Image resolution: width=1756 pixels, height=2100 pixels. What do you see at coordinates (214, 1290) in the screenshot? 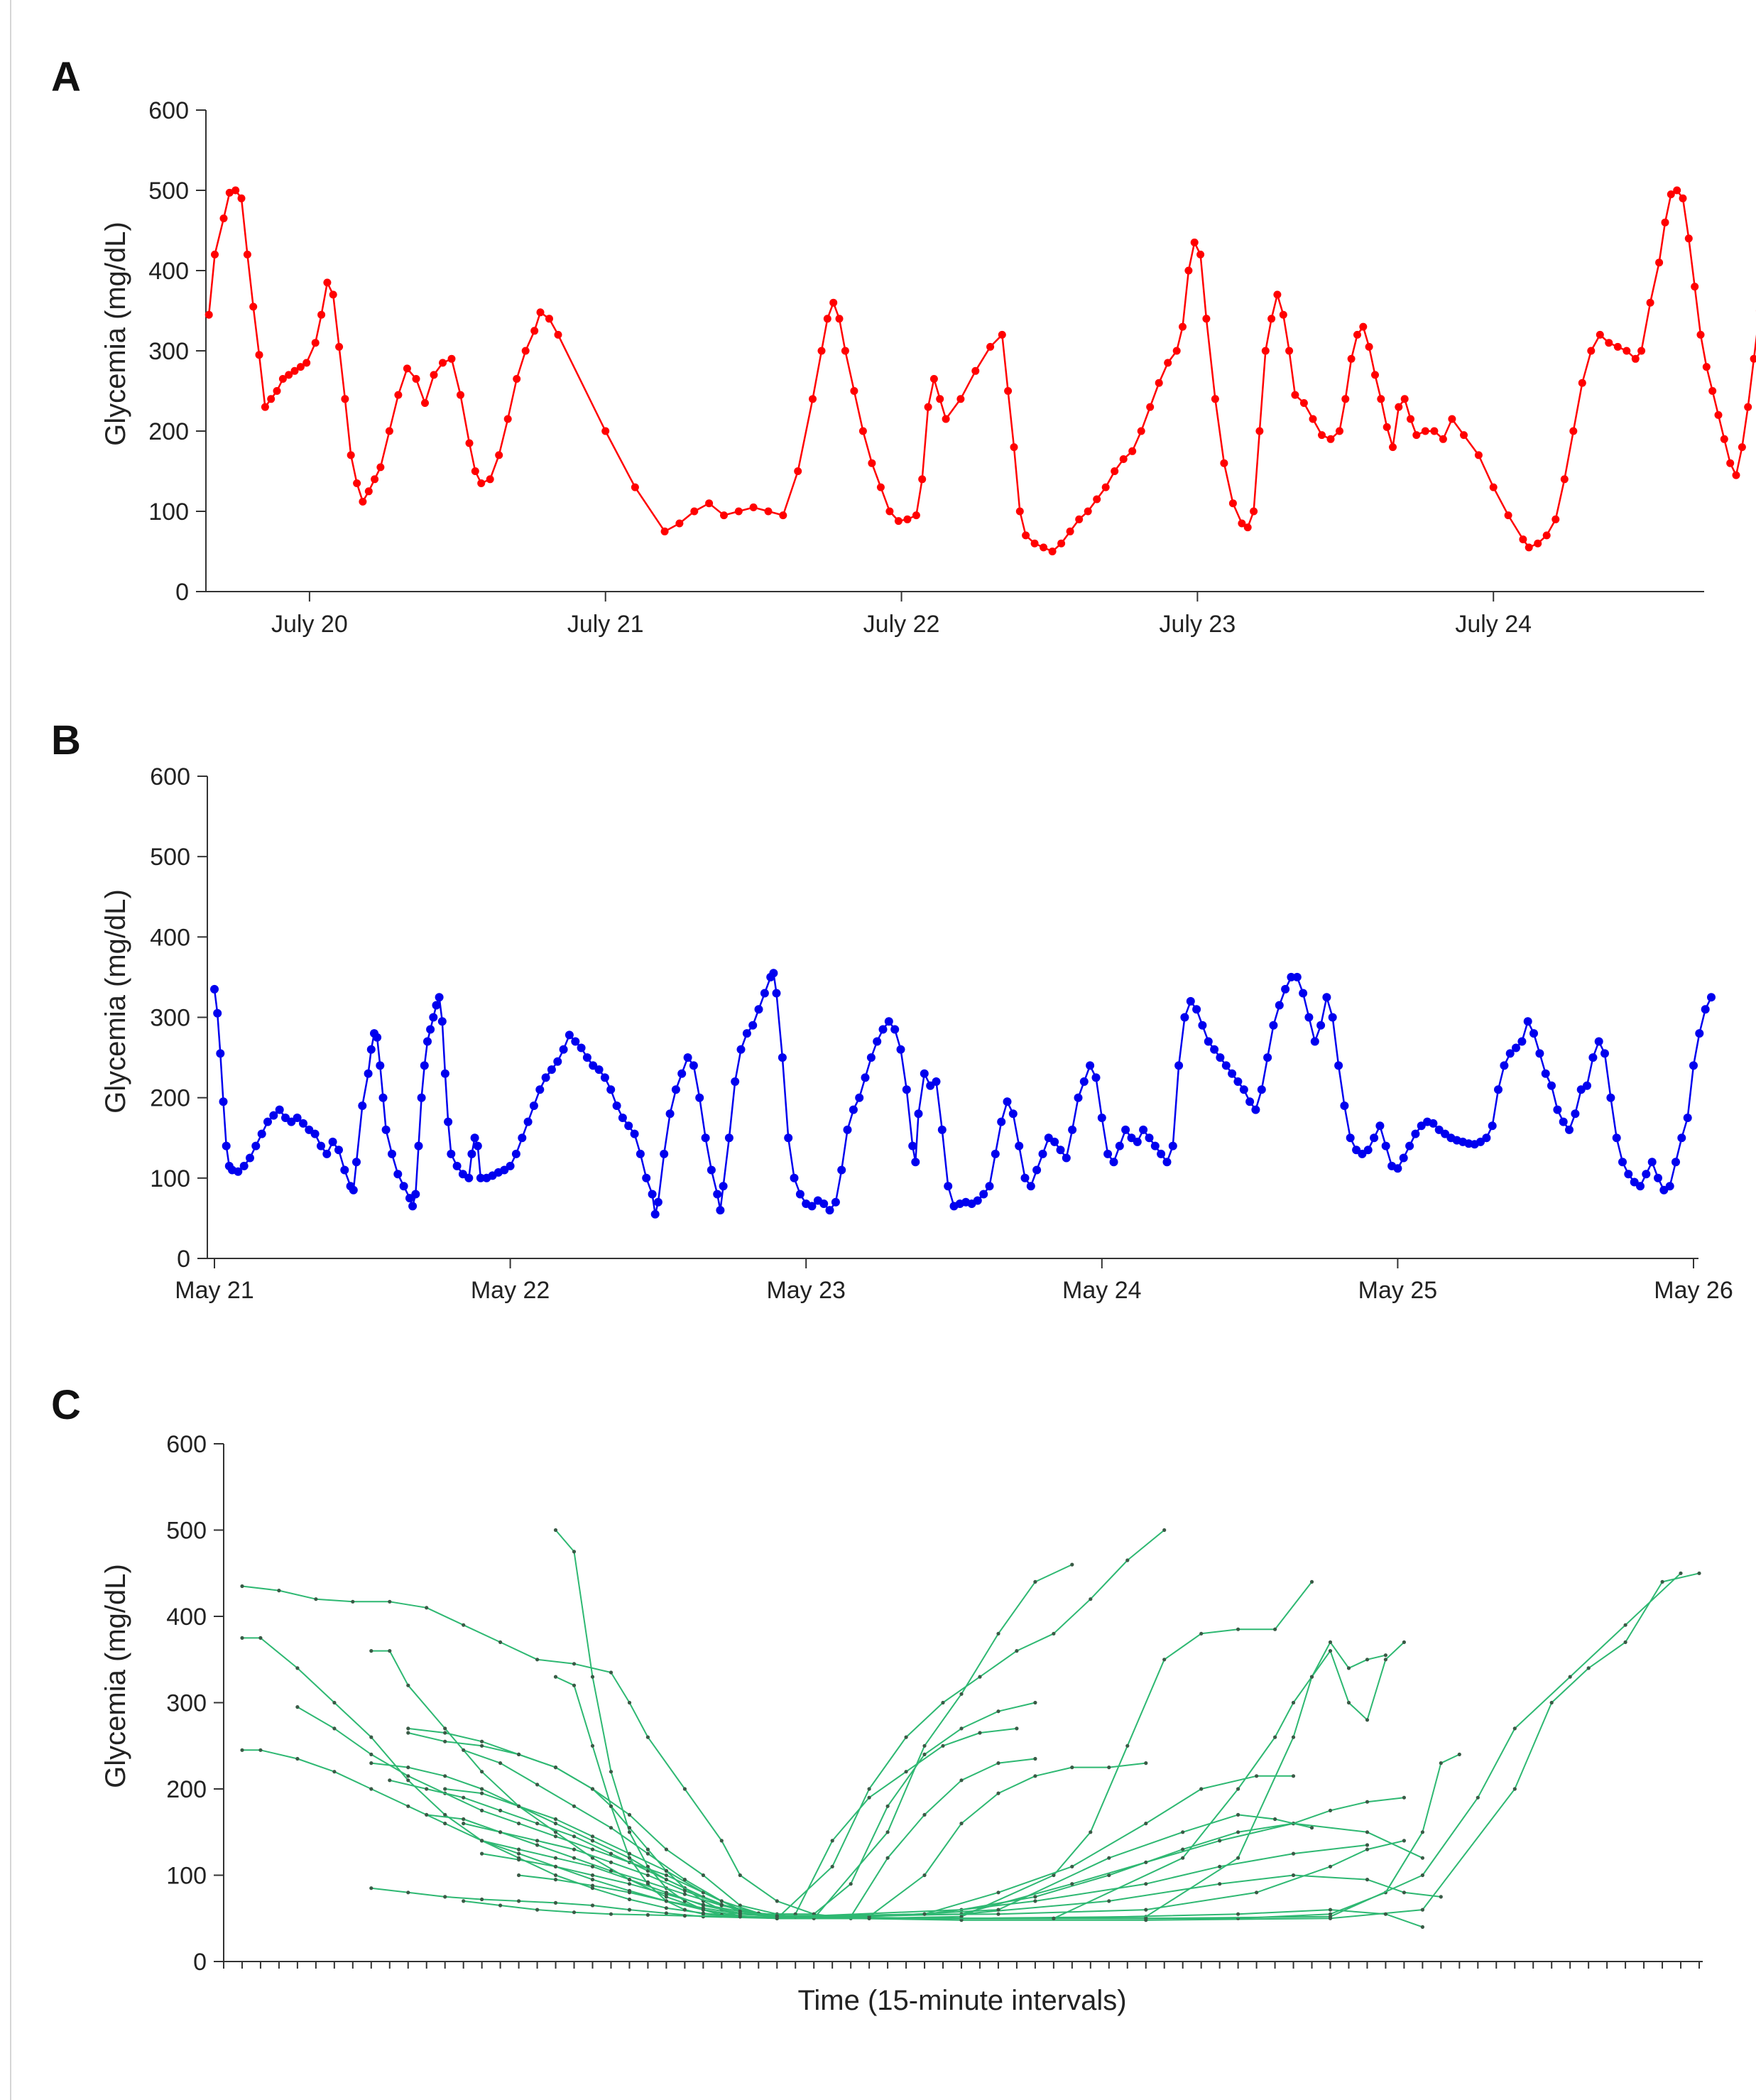
I see `x-tick-label-b: May 21` at bounding box center [214, 1290].